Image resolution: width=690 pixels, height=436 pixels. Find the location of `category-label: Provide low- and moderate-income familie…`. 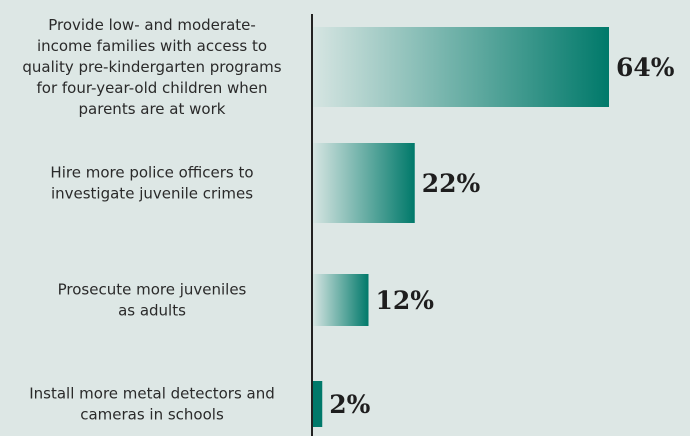

category-label: Provide low- and moderate-income familie… is located at coordinates (151, 67).